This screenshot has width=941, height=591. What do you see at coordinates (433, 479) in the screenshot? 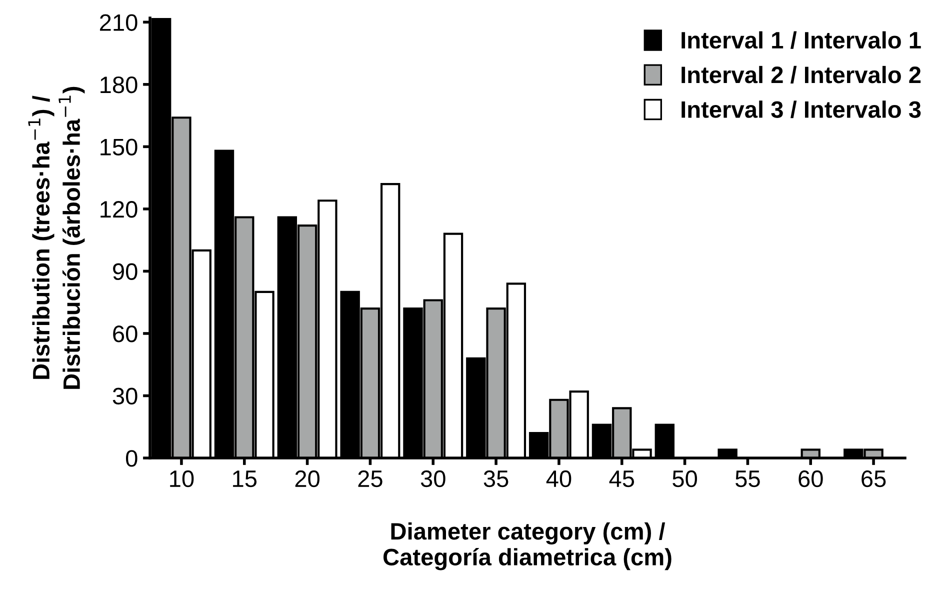
I see `x-tick-label: 30` at bounding box center [433, 479].